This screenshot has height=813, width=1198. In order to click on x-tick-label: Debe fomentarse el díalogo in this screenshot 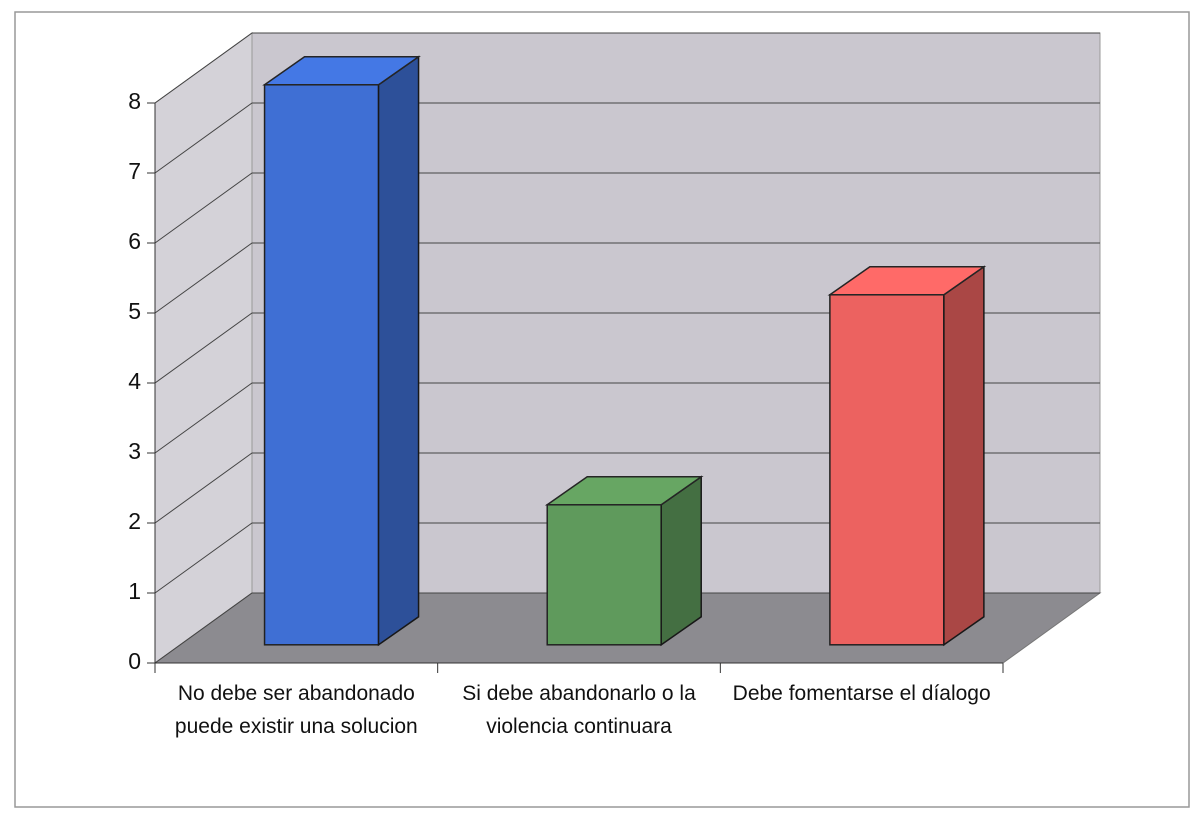, I will do `click(861, 693)`.